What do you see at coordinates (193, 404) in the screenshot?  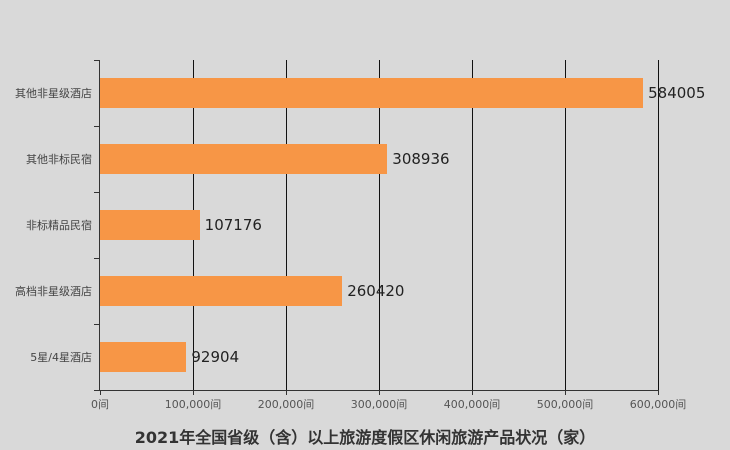 I see `x-tick-label: 100,000间` at bounding box center [193, 404].